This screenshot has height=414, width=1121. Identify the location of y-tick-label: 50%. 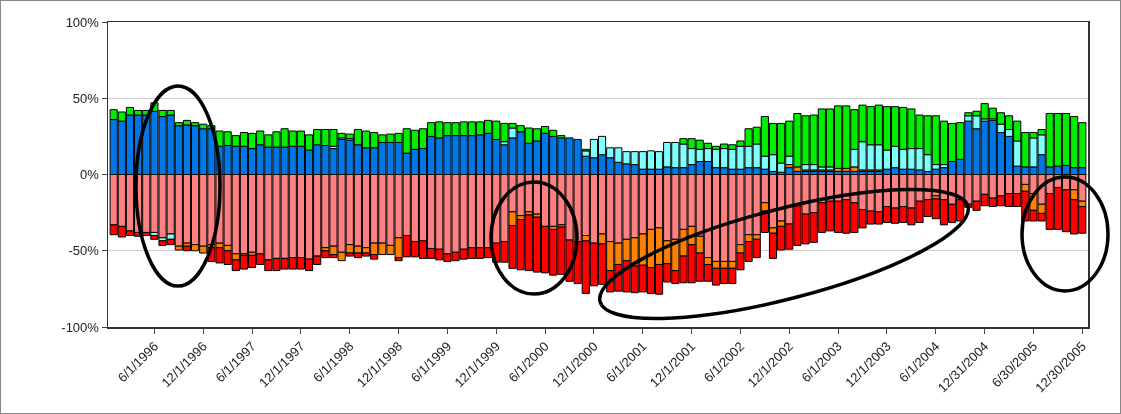
(86, 98).